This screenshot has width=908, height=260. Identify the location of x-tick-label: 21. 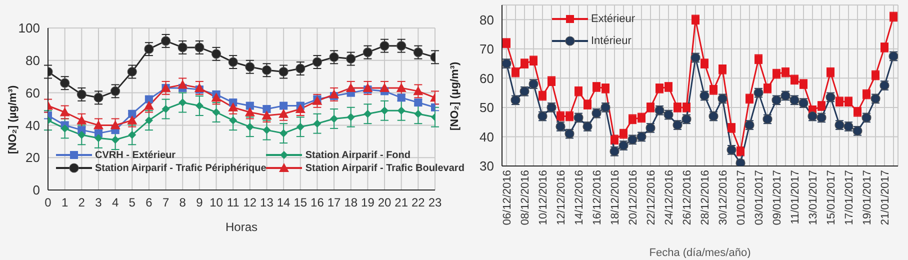
(401, 203).